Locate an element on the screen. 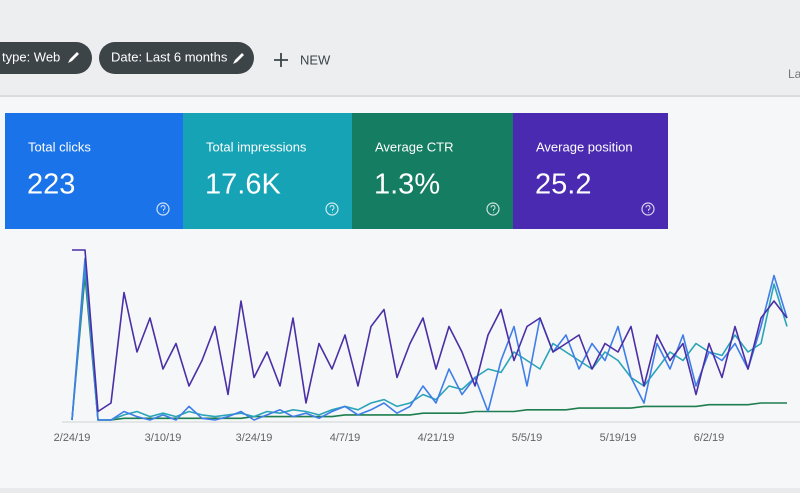 This screenshot has width=800, height=493. metric-value: 25.2 is located at coordinates (563, 185).